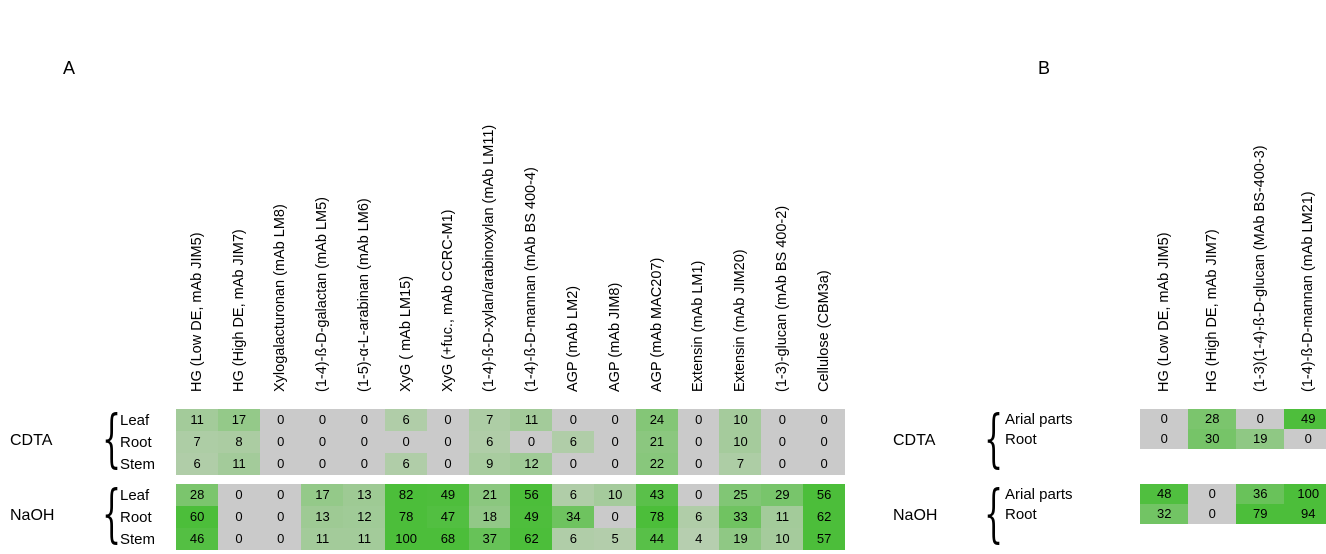  I want to click on panel-a-heatmap-cell: 24, so click(657, 420).